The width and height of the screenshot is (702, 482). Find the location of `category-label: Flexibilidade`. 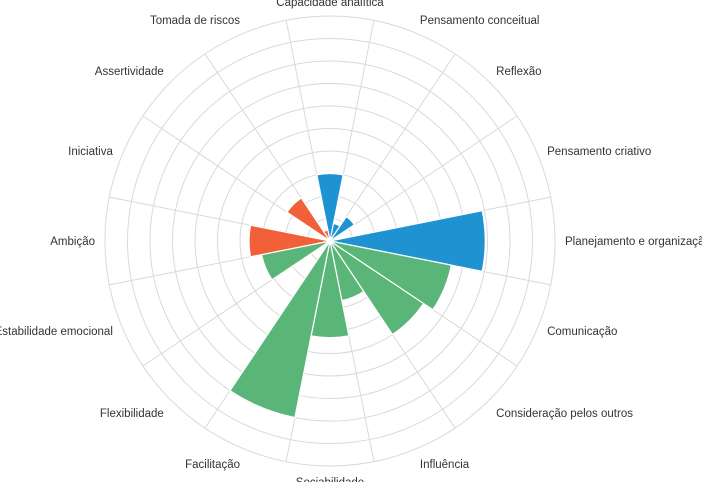

category-label: Flexibilidade is located at coordinates (132, 414).